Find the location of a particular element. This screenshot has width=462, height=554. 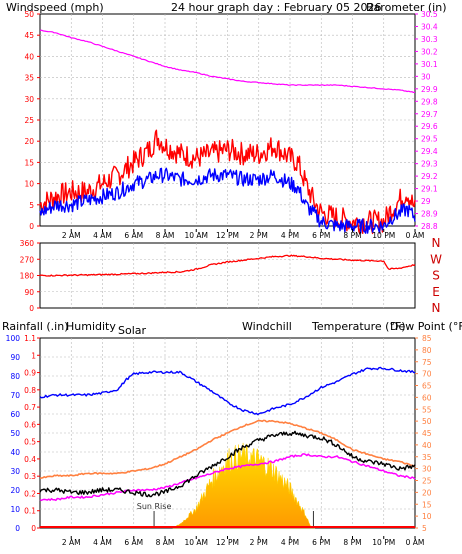

temperature-tick-label: 45 is located at coordinates (427, 433).